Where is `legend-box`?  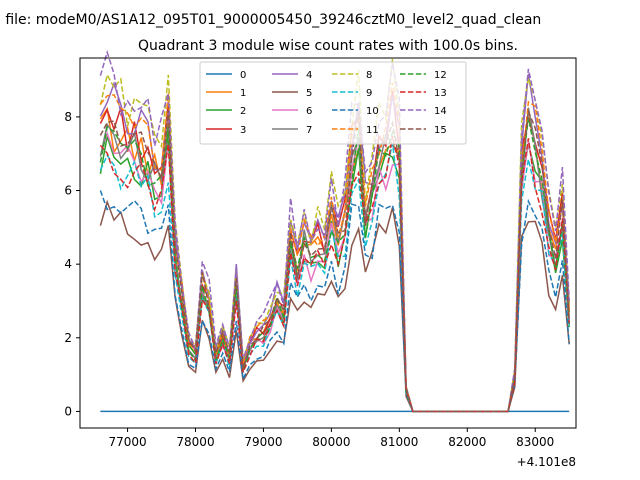
legend-box is located at coordinates (333, 103).